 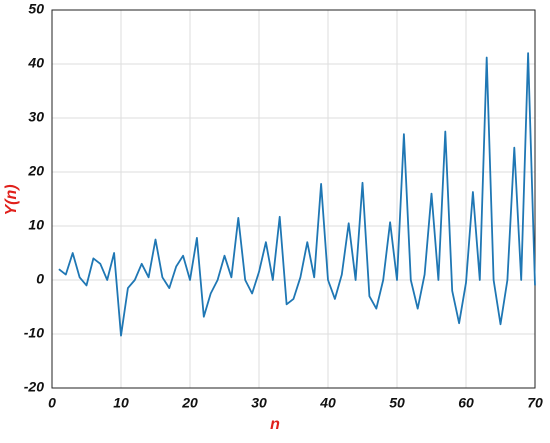 I want to click on x-tick-label: 10, so click(x=121, y=403).